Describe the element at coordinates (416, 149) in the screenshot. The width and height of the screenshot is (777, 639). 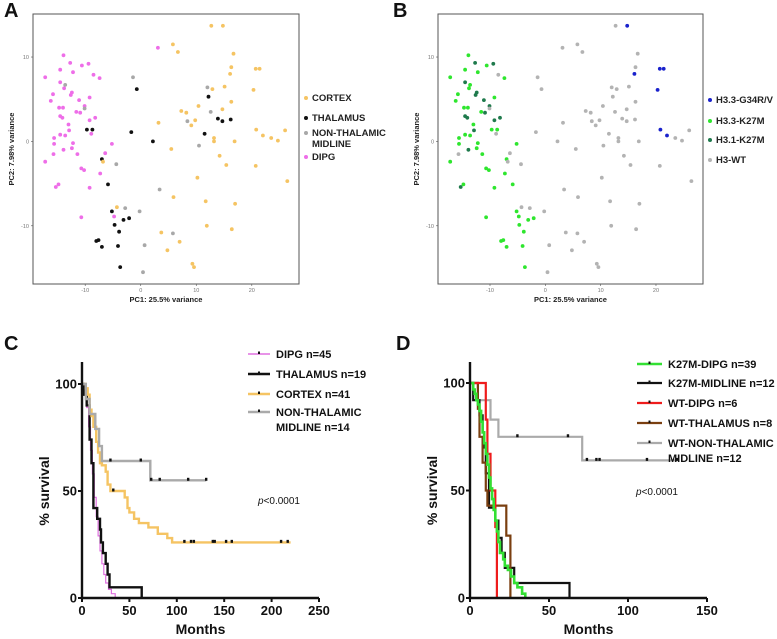
I see `y-axis-title: PC2: 7.98% variance` at that location.